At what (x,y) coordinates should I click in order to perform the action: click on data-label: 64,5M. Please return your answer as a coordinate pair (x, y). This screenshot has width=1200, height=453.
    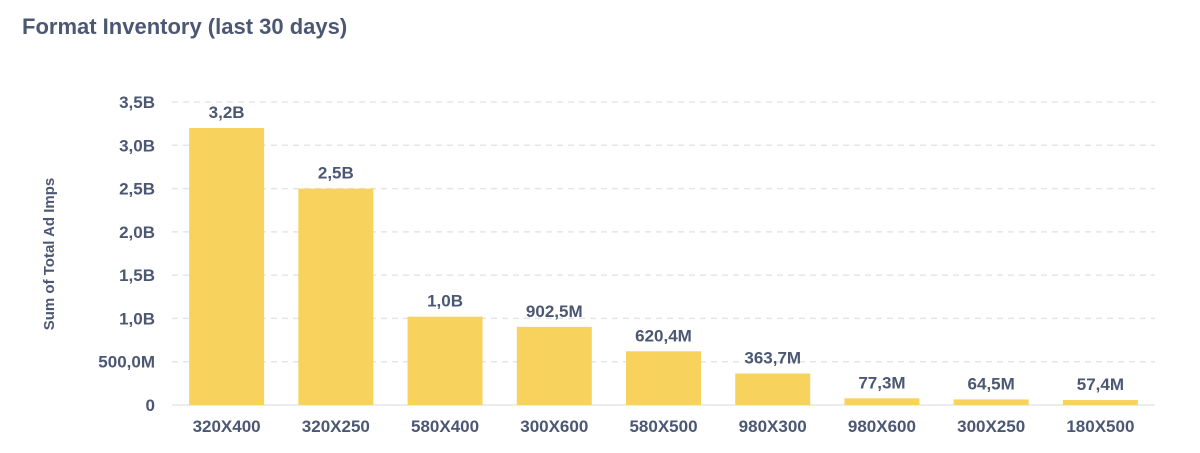
    Looking at the image, I should click on (991, 383).